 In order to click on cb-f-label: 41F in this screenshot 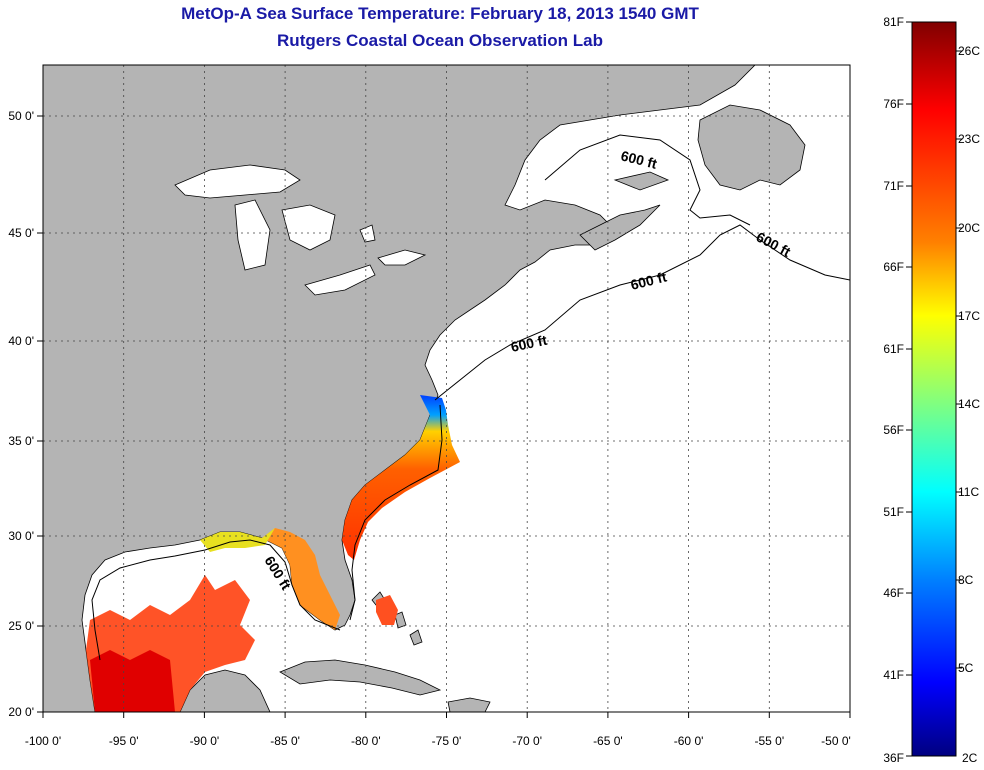, I will do `click(893, 675)`.